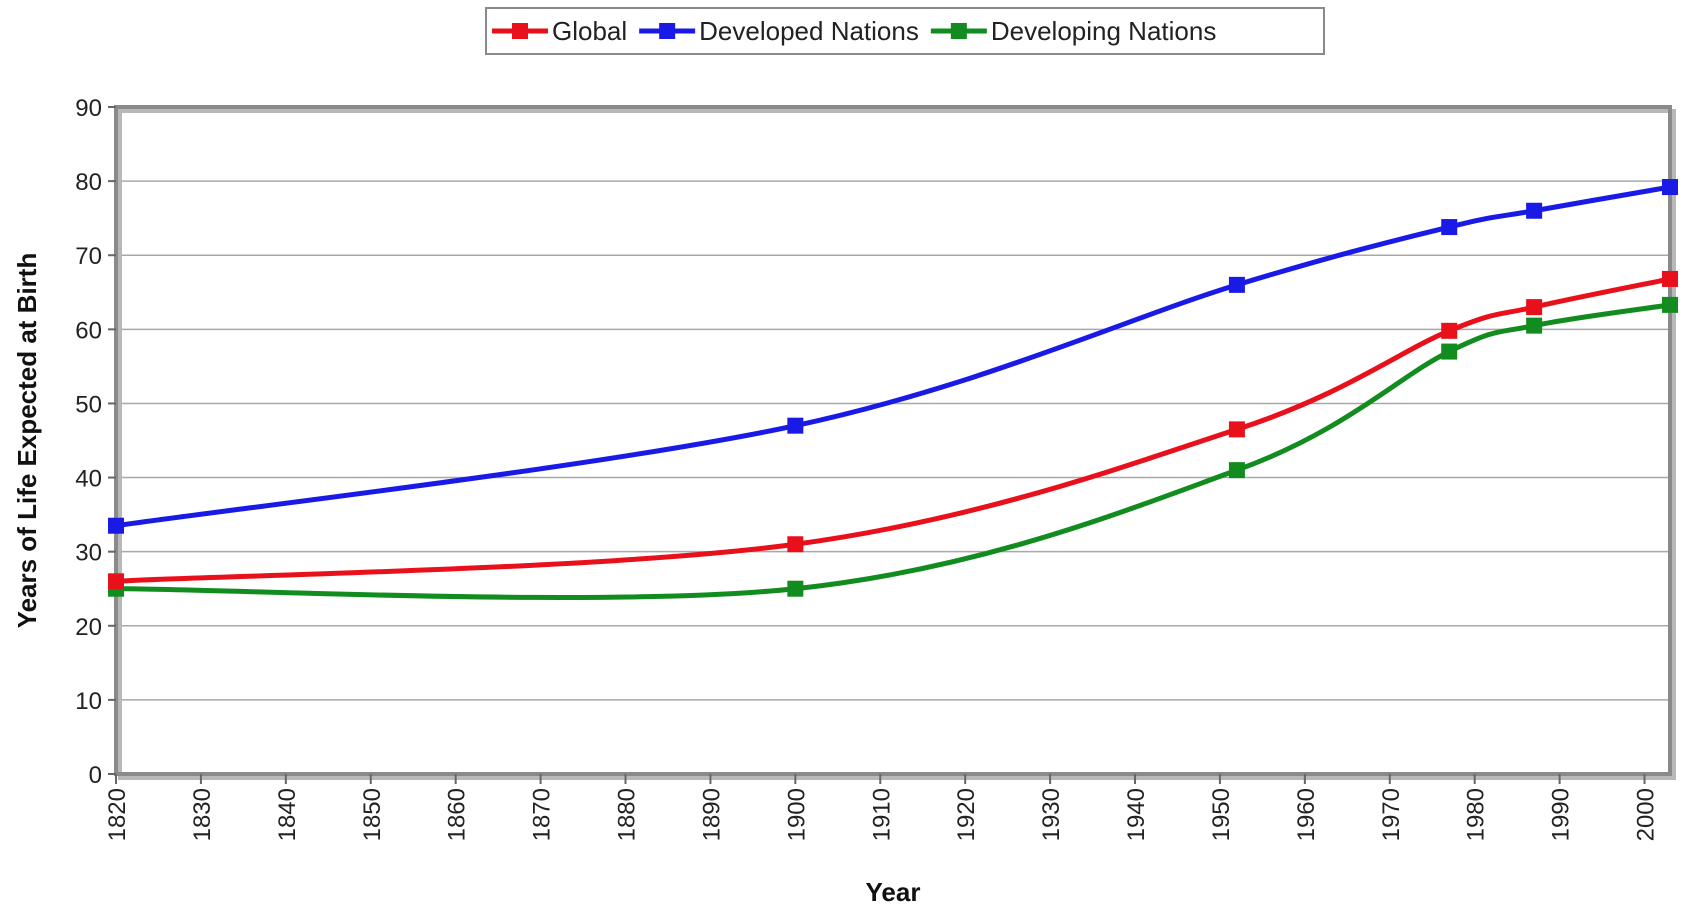 The image size is (1683, 906). I want to click on point-developing-nations-1900, so click(795, 588).